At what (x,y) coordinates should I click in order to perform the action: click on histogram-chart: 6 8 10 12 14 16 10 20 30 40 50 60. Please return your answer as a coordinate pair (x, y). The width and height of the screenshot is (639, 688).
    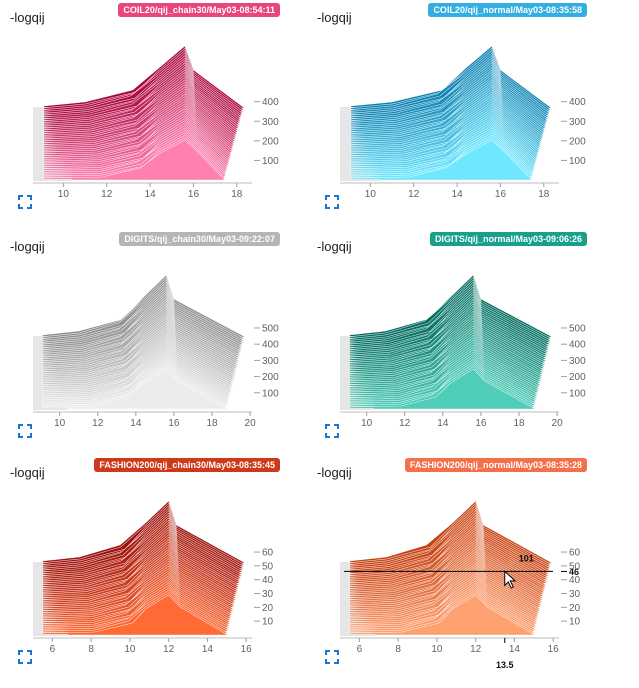
    Looking at the image, I should click on (153, 577).